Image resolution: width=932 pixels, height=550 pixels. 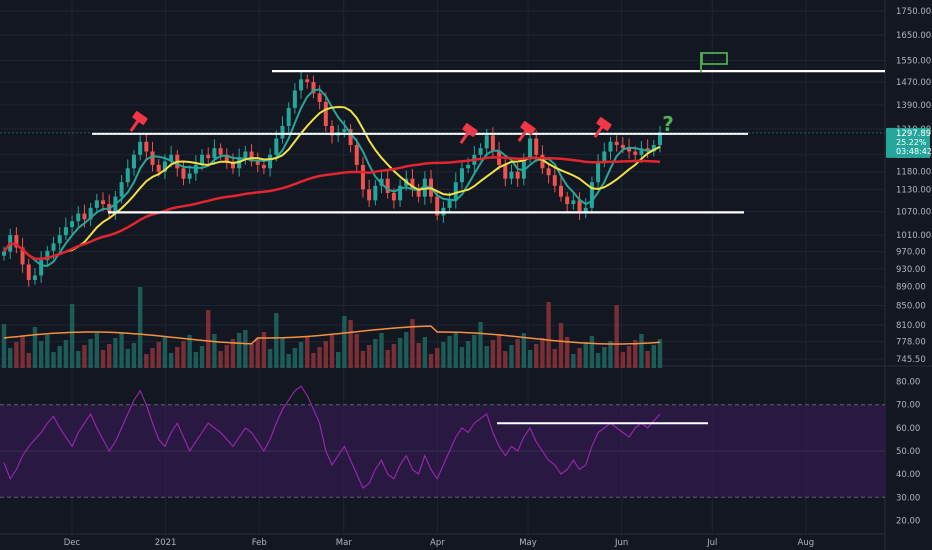 What do you see at coordinates (913, 12) in the screenshot?
I see `price-tick-label: 1750.00` at bounding box center [913, 12].